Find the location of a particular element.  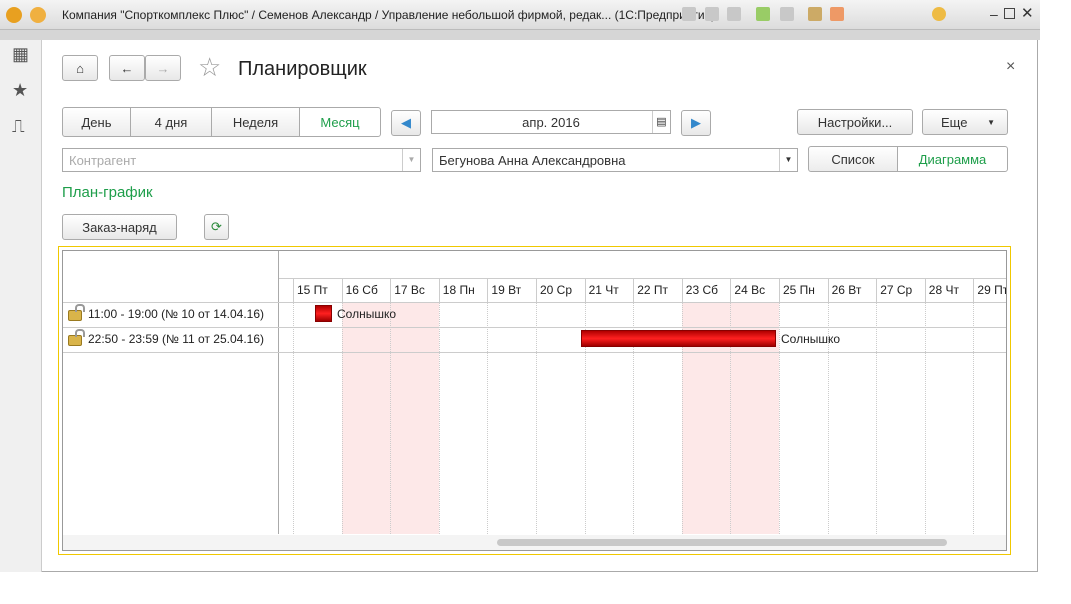

save-icon is located at coordinates (689, 14).